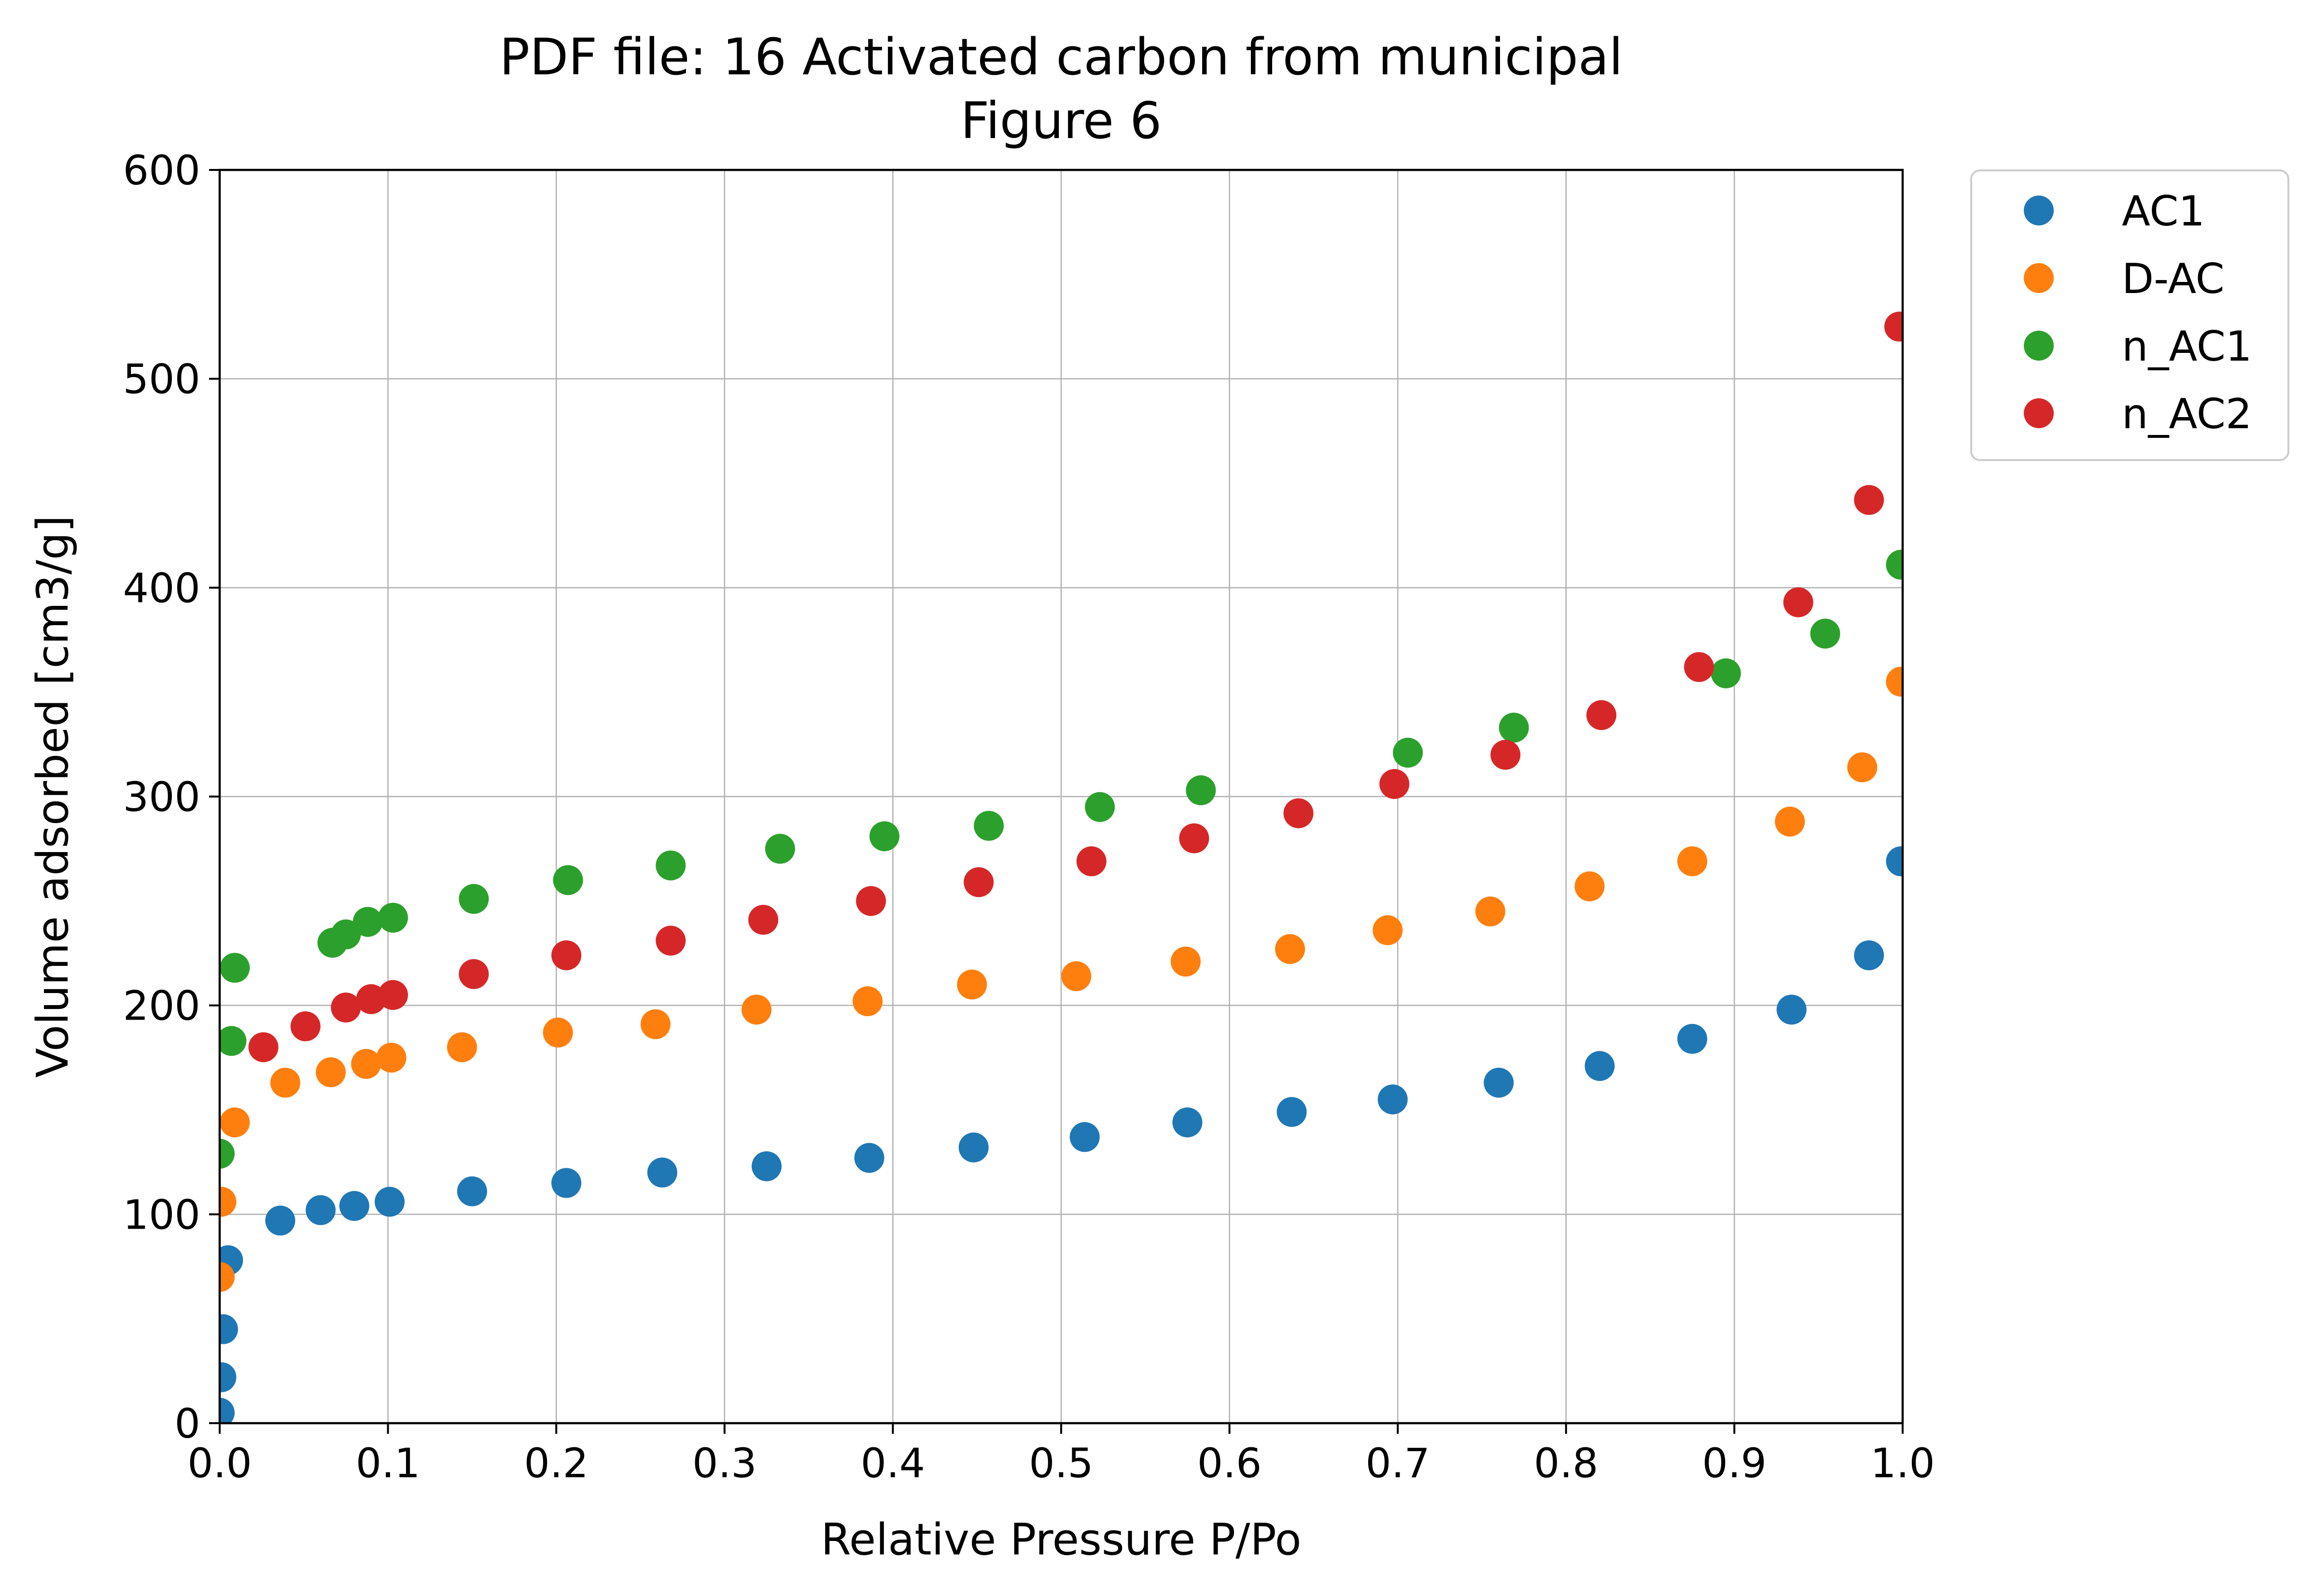 The height and width of the screenshot is (1596, 2313). What do you see at coordinates (162, 797) in the screenshot?
I see `y-tick-label: 300` at bounding box center [162, 797].